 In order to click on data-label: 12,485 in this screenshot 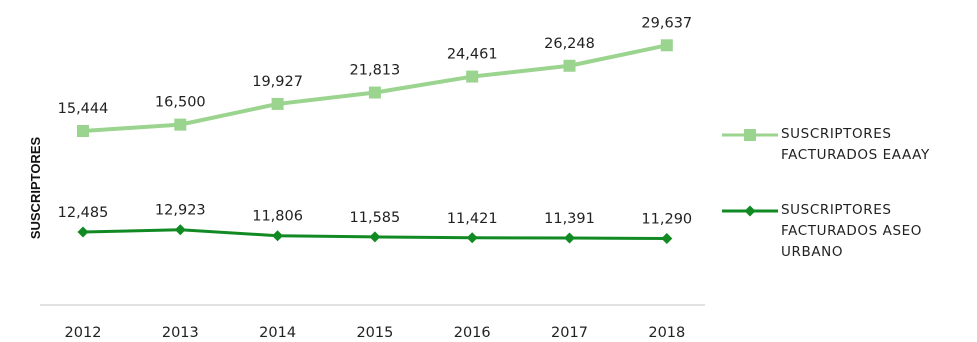, I will do `click(83, 213)`.